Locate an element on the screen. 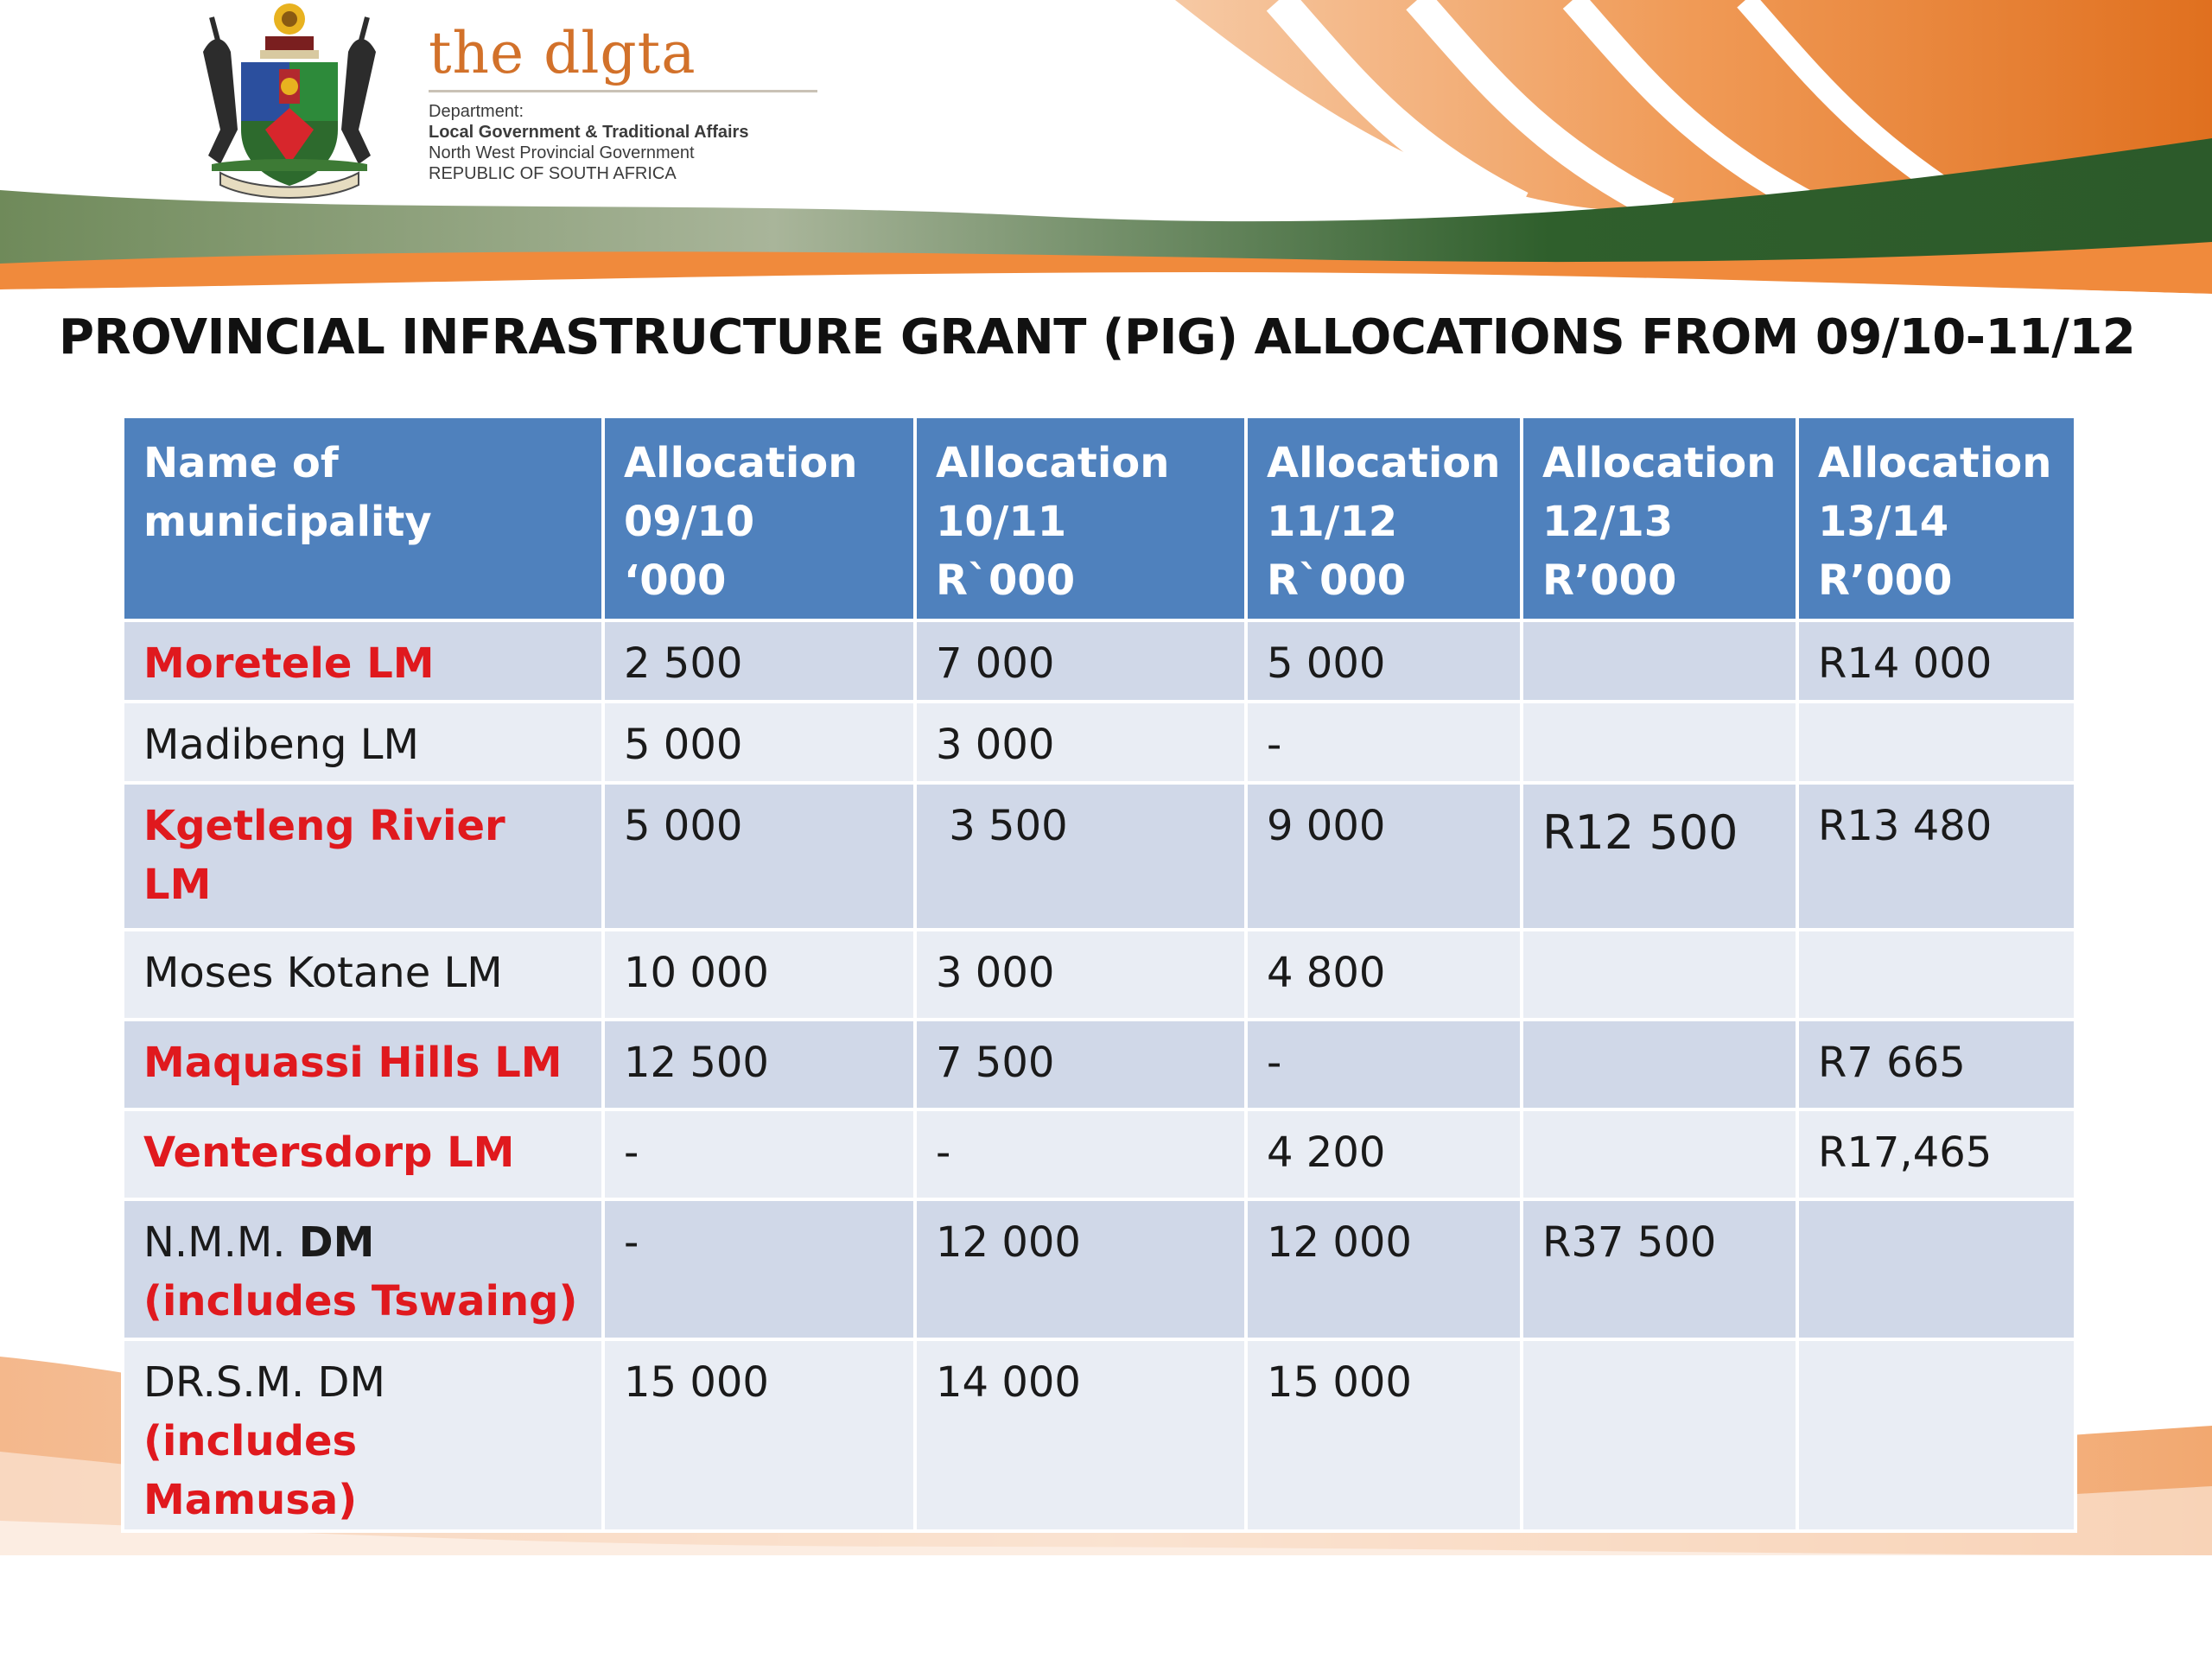 The image size is (2212, 1659). value-cell: 4 800 is located at coordinates (1383, 974).